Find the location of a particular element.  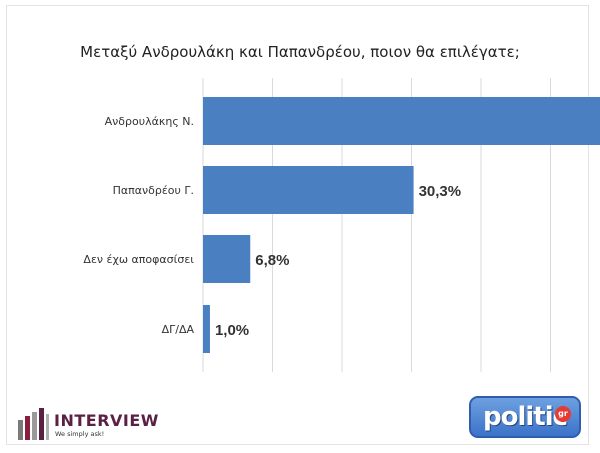

politic-logo: politic gr is located at coordinates (525, 417).